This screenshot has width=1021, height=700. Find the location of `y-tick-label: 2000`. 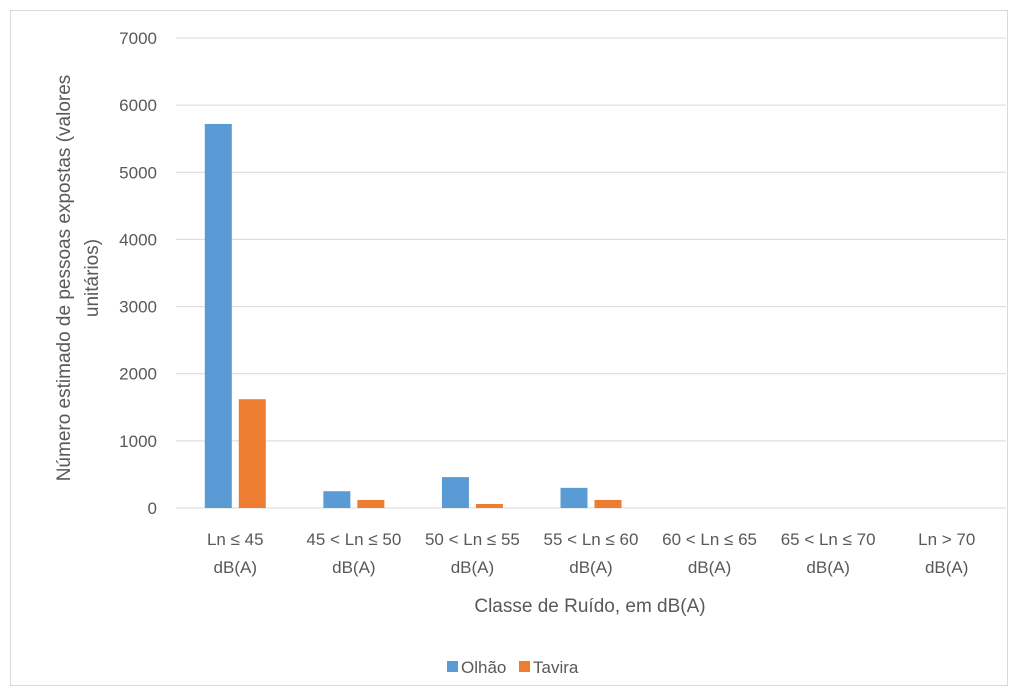

y-tick-label: 2000 is located at coordinates (138, 374).